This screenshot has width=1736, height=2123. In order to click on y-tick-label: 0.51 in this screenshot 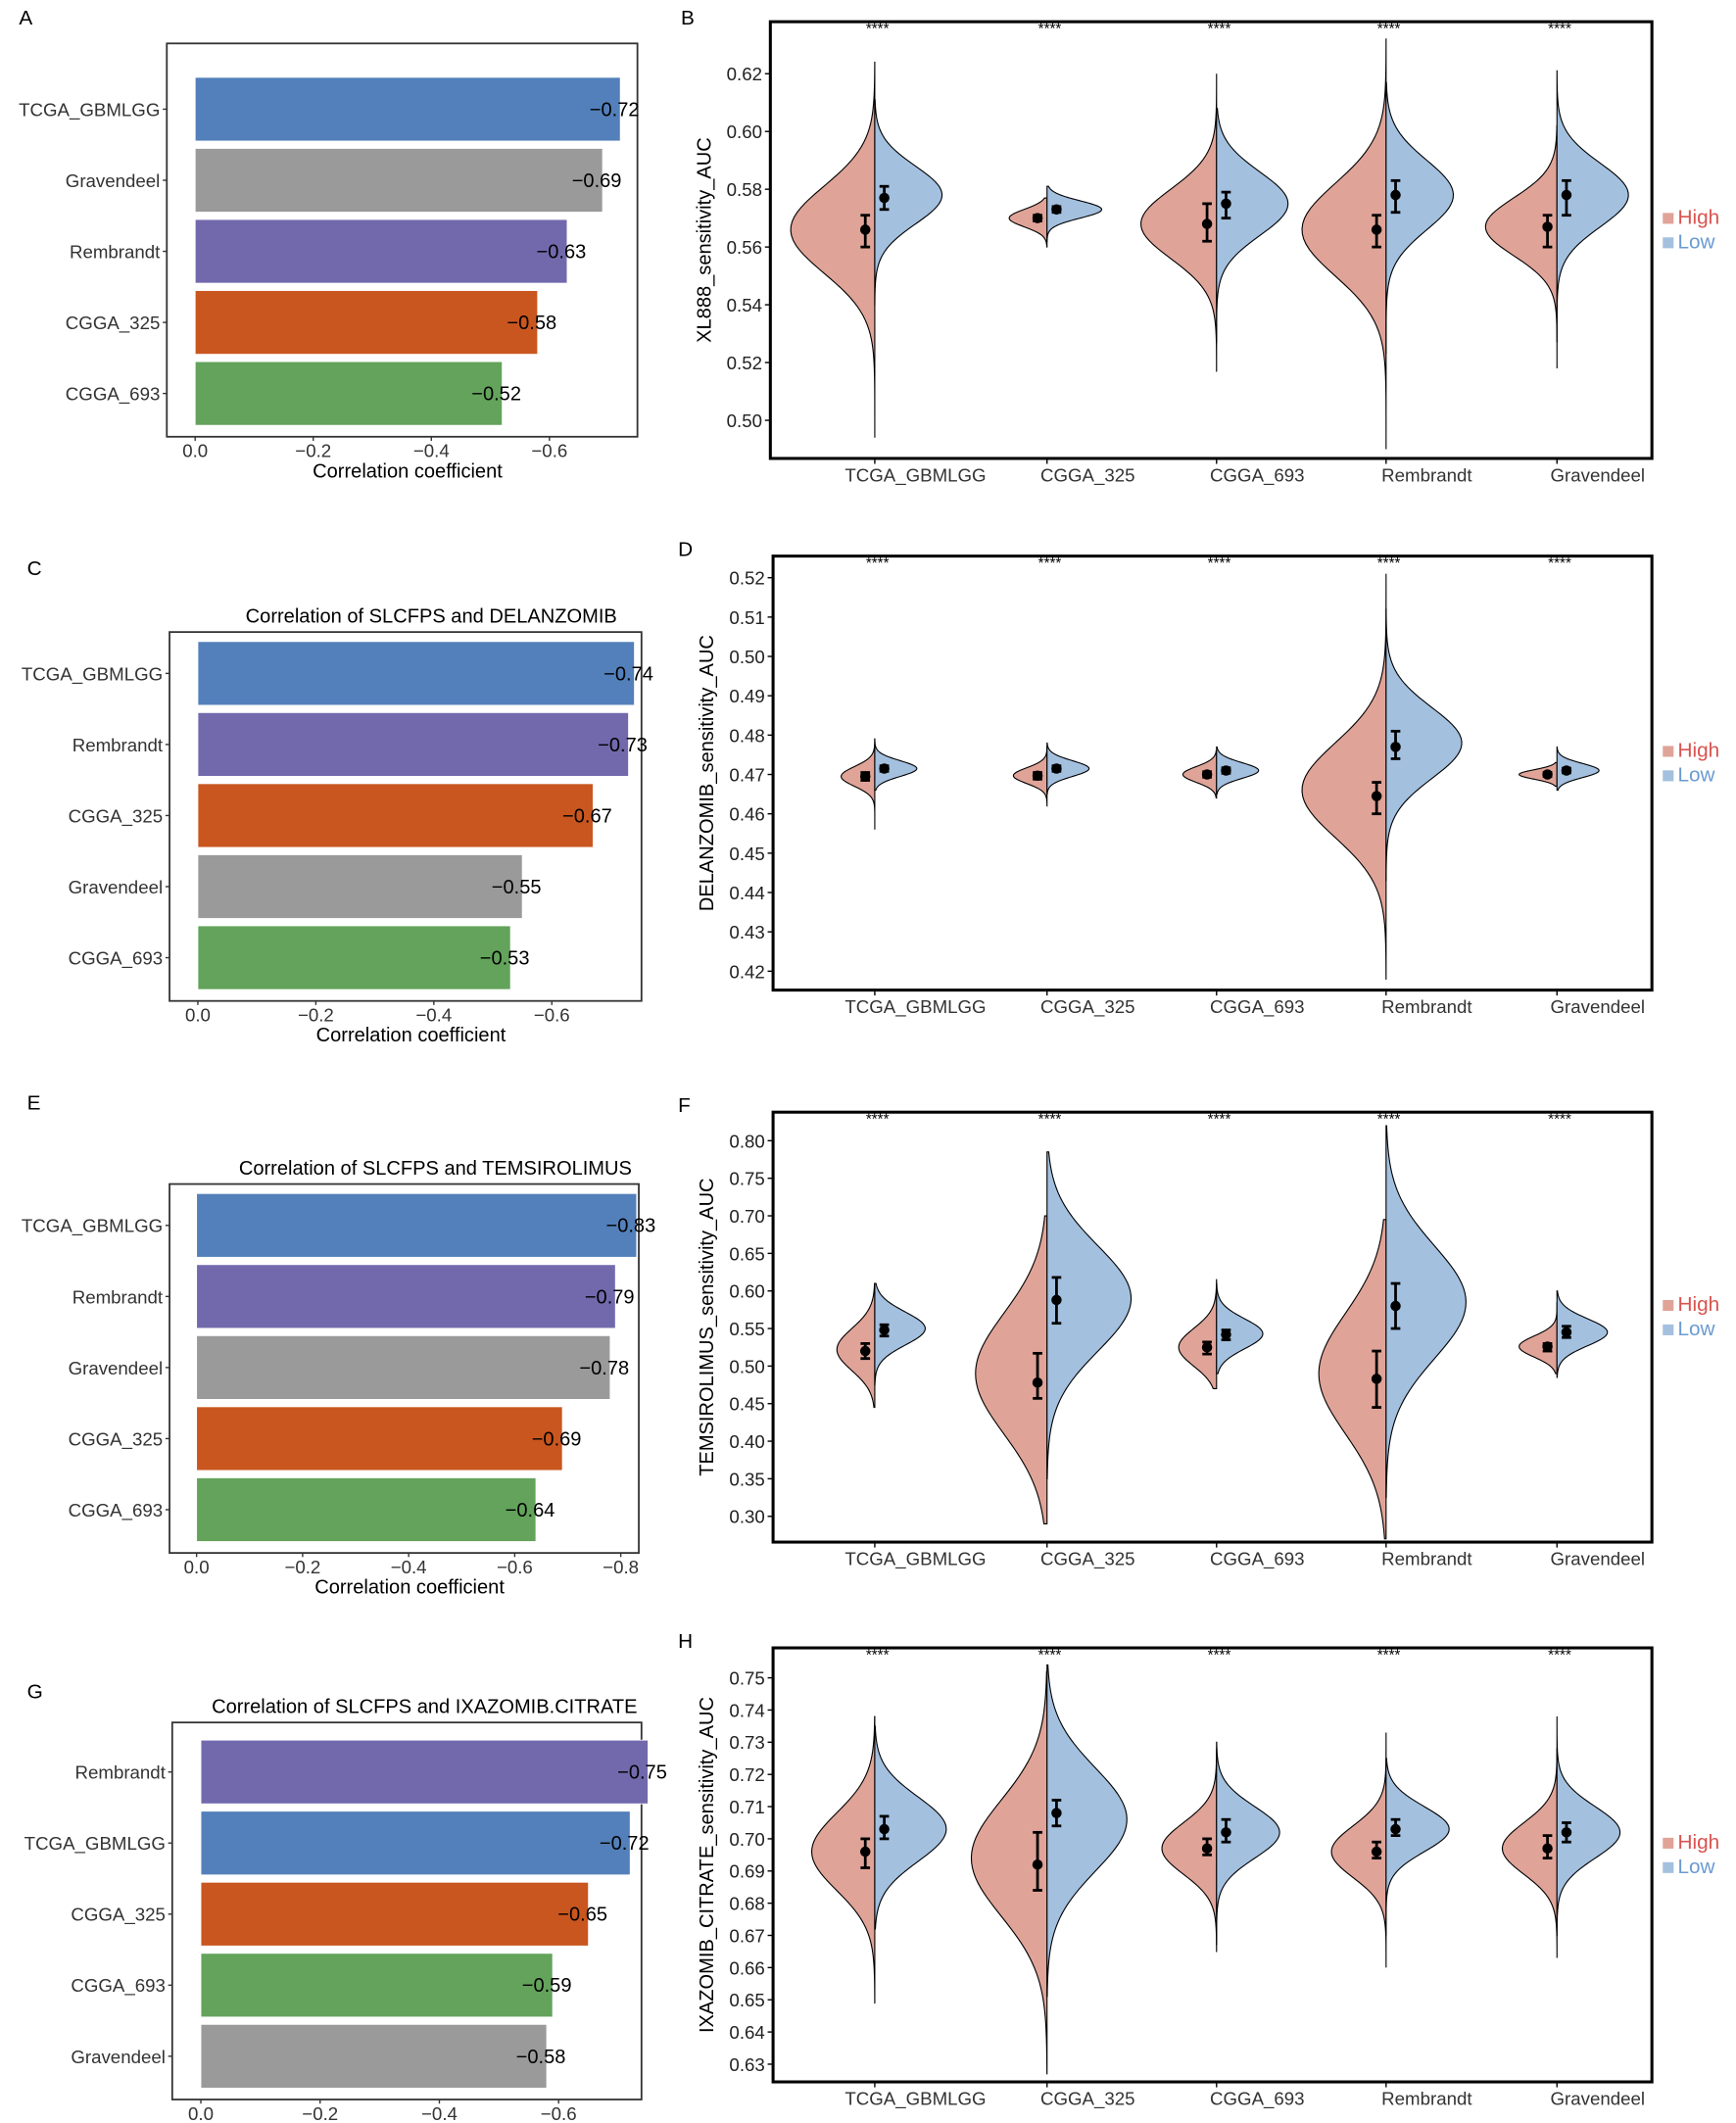, I will do `click(746, 617)`.